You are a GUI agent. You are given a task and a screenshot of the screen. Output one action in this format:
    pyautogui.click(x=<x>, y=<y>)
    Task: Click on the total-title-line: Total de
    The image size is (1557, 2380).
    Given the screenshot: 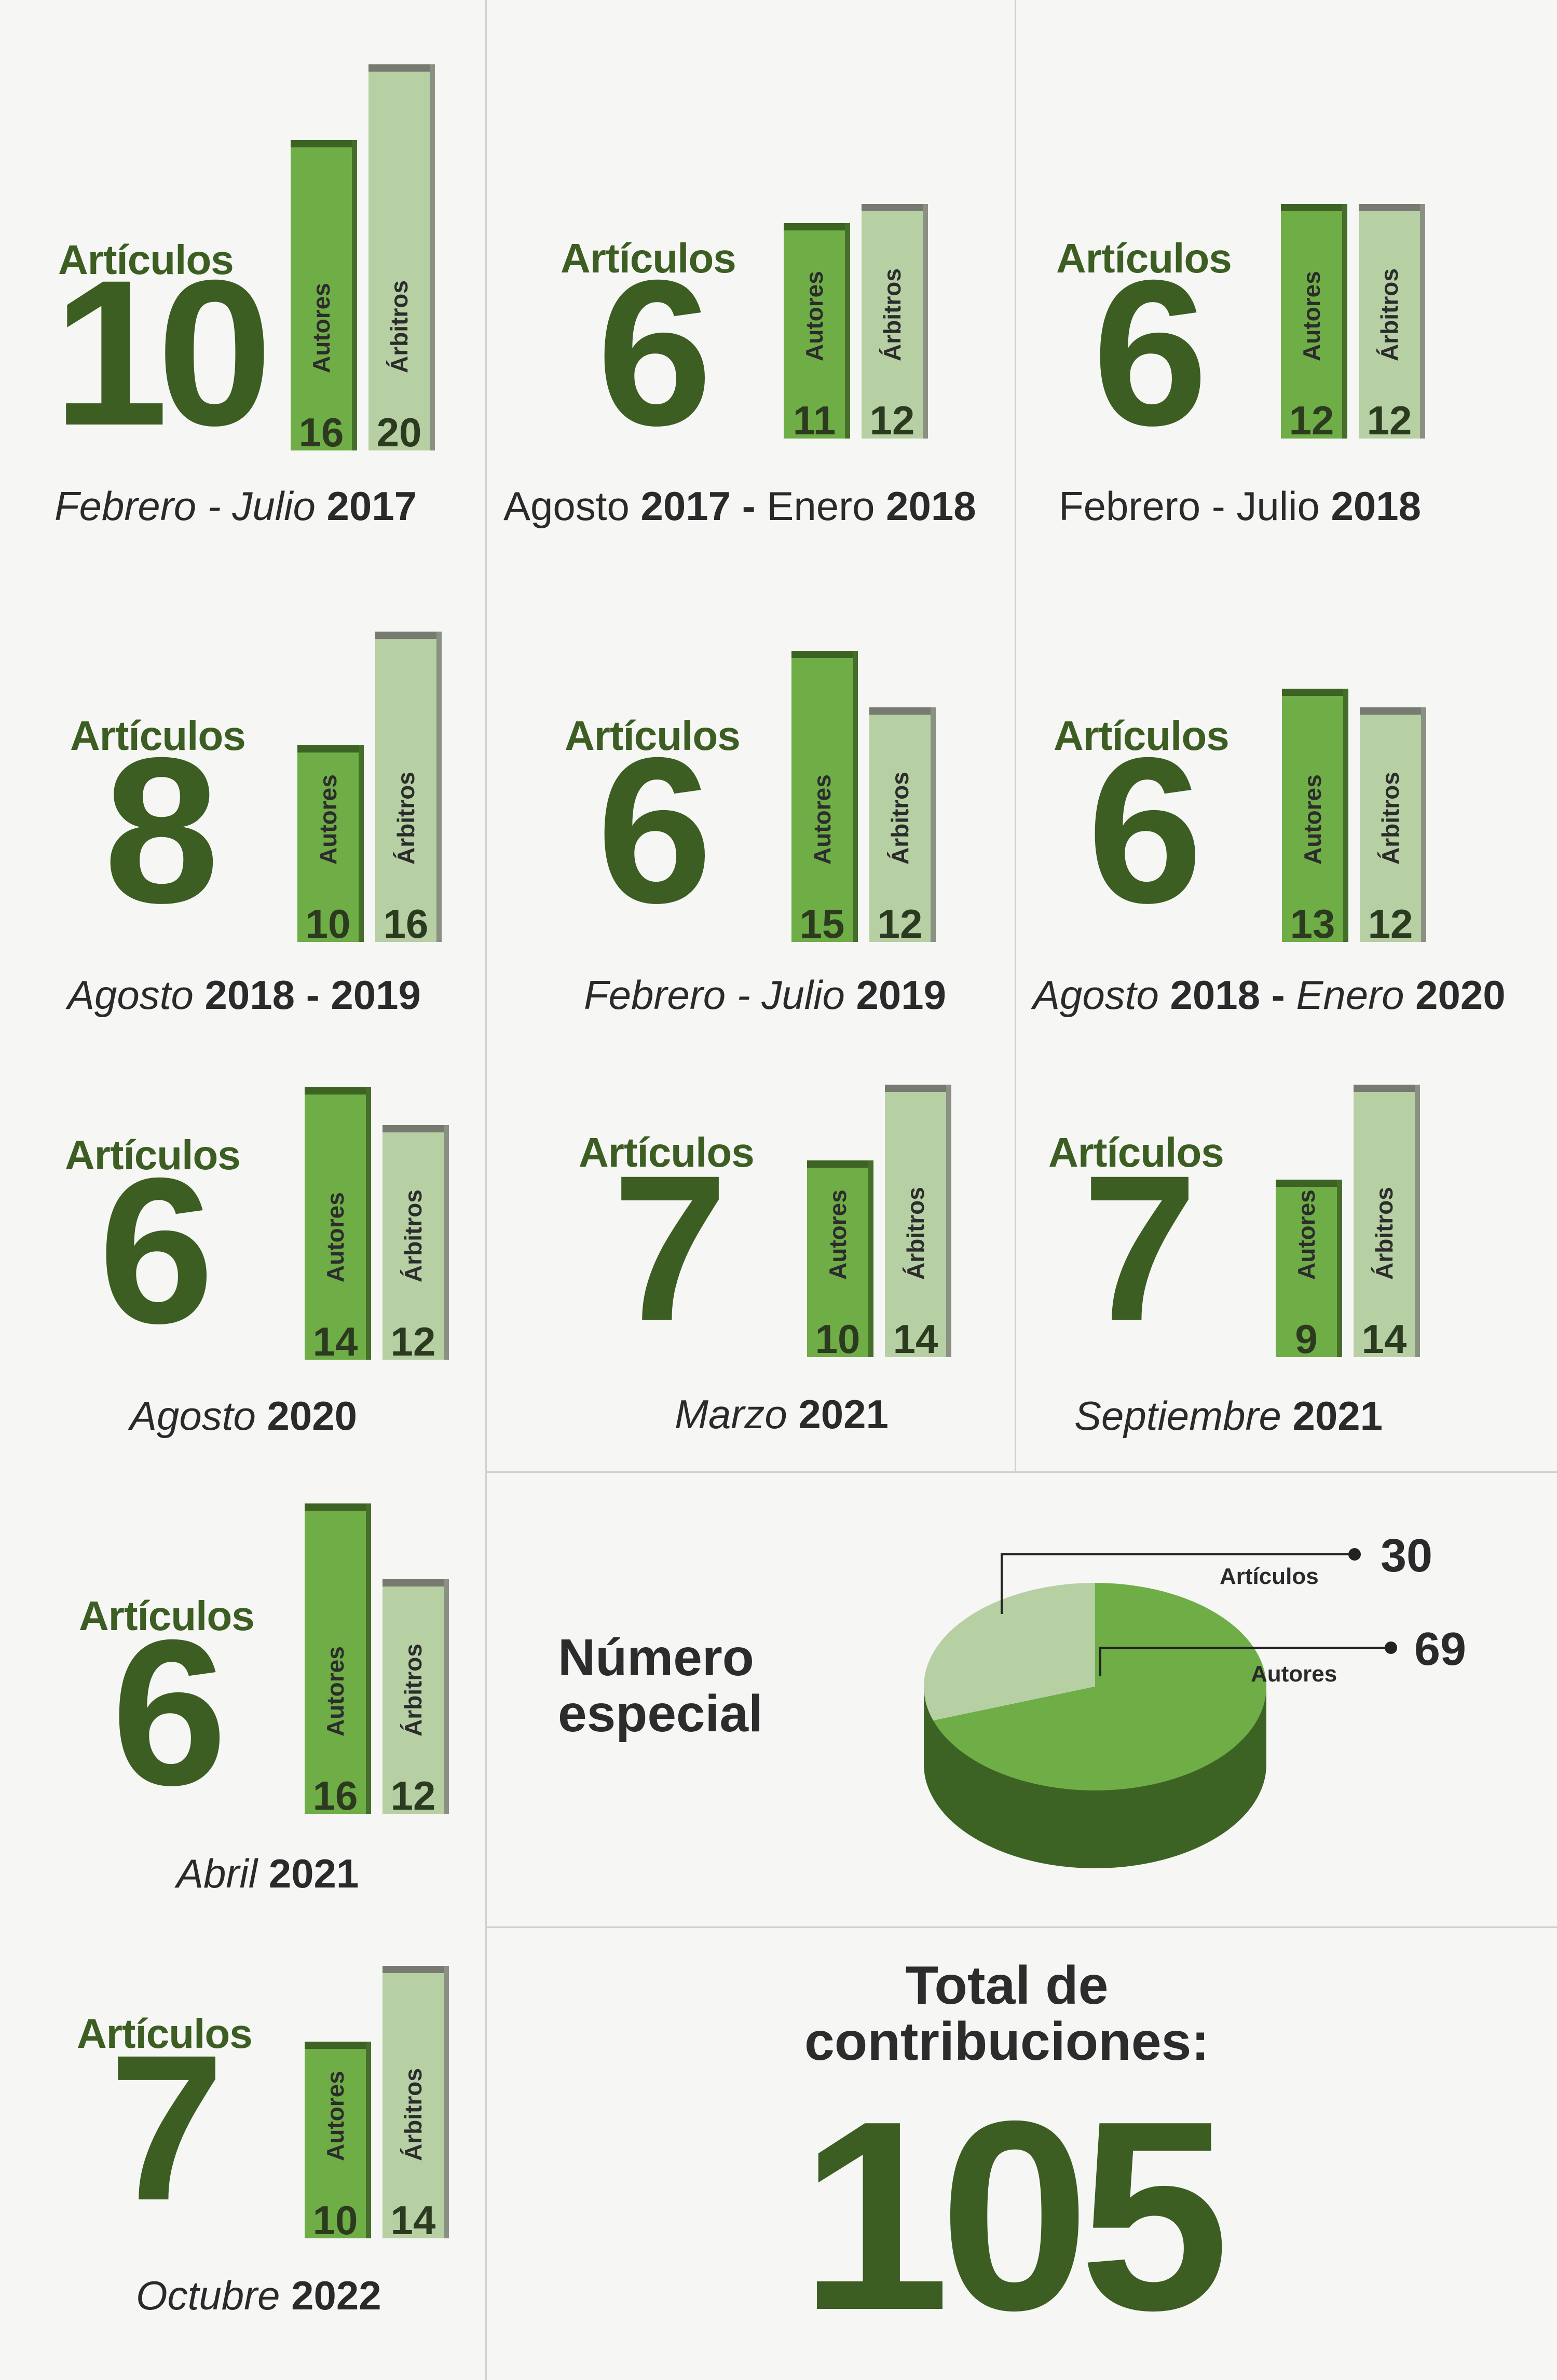 What is the action you would take?
    pyautogui.click(x=1007, y=1985)
    